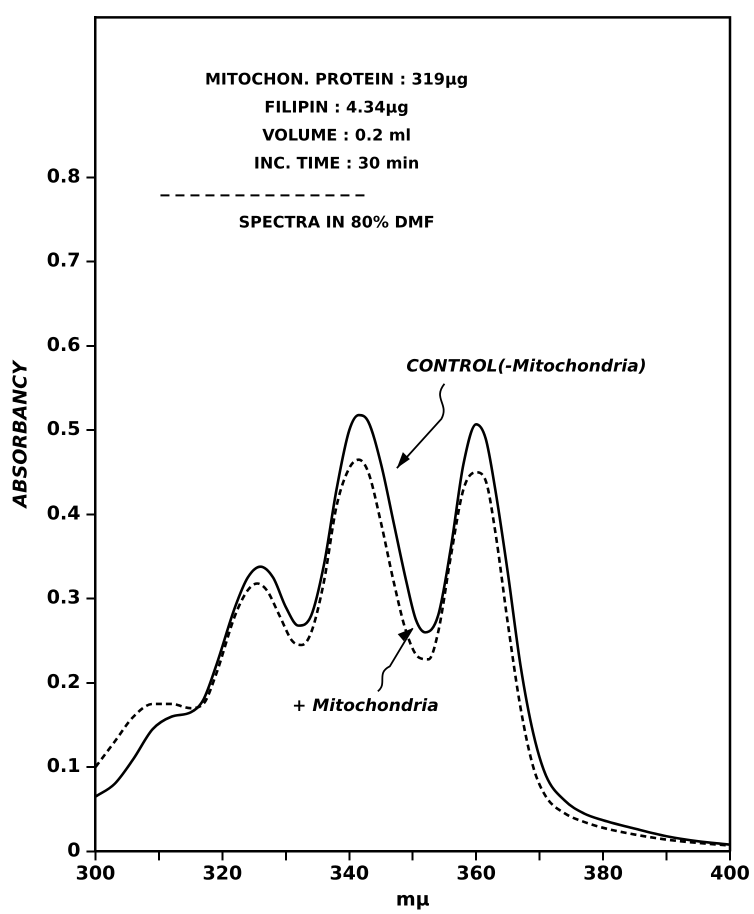 The width and height of the screenshot is (754, 914). What do you see at coordinates (337, 163) in the screenshot?
I see `annotation: INC. TIME : 30 min` at bounding box center [337, 163].